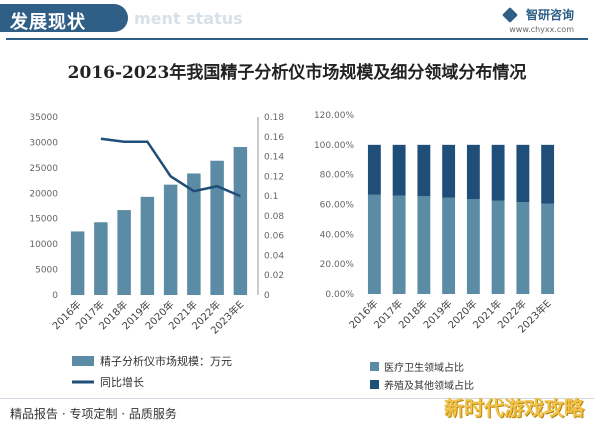  I want to click on watermark-text: 新时代游戏攻略, so click(514, 408).